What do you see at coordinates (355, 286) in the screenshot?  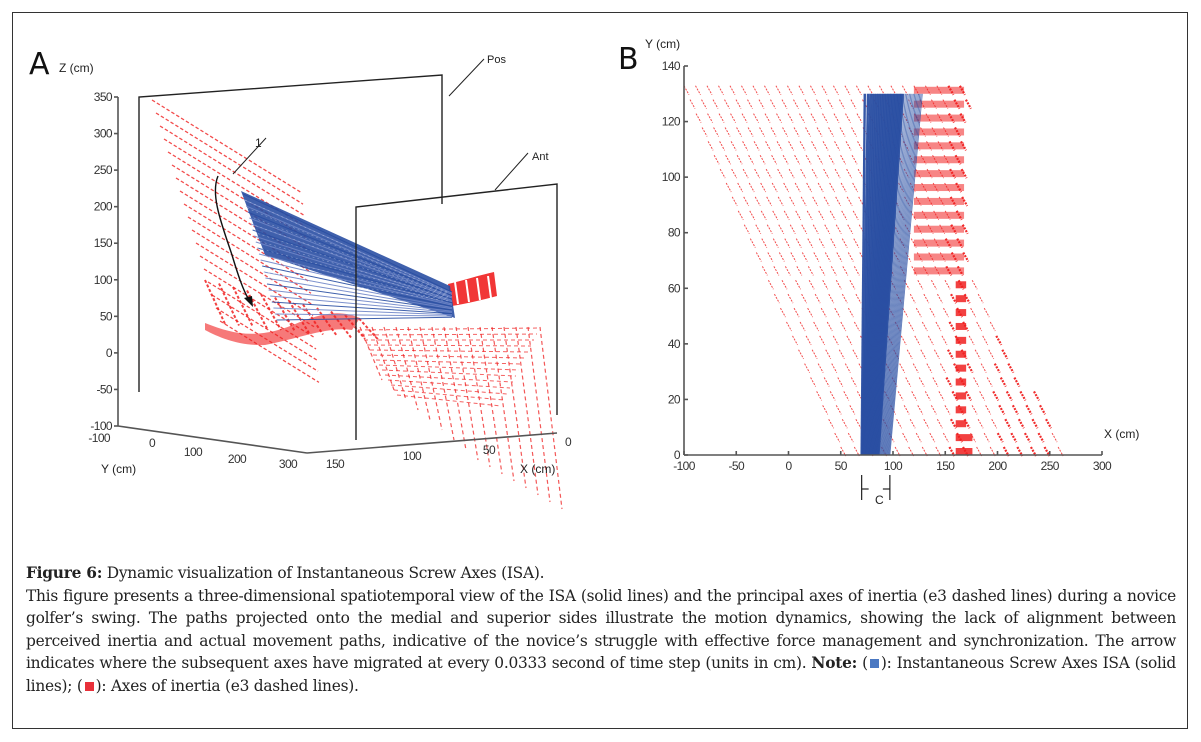 I see `isa-highlight` at bounding box center [355, 286].